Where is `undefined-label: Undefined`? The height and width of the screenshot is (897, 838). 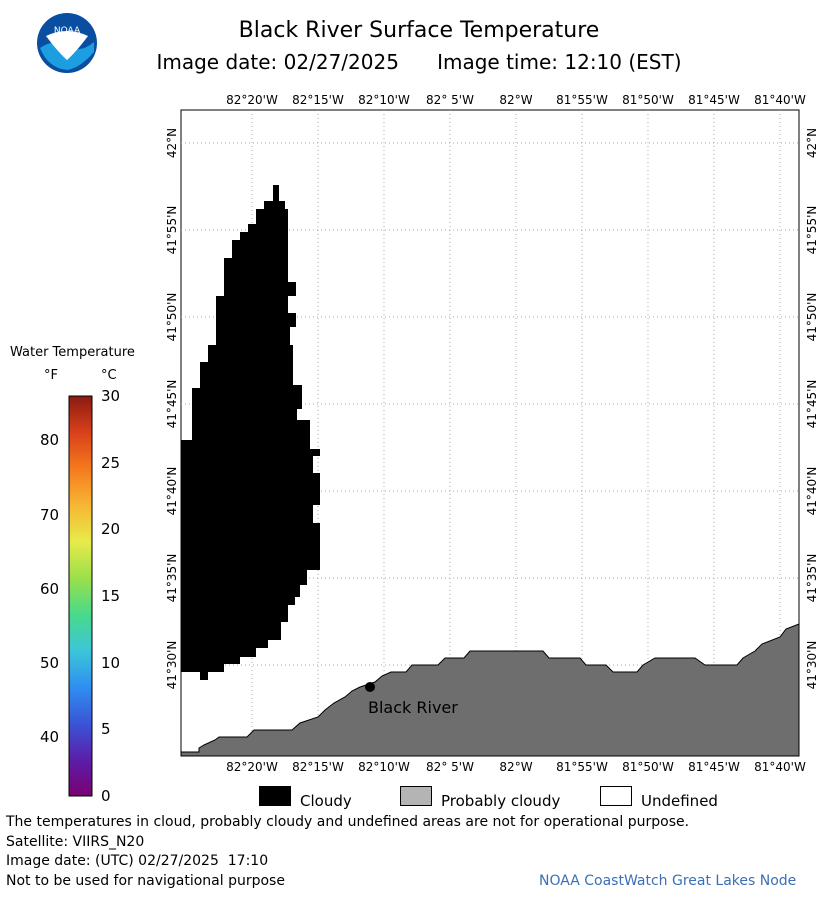 undefined-label: Undefined is located at coordinates (679, 801).